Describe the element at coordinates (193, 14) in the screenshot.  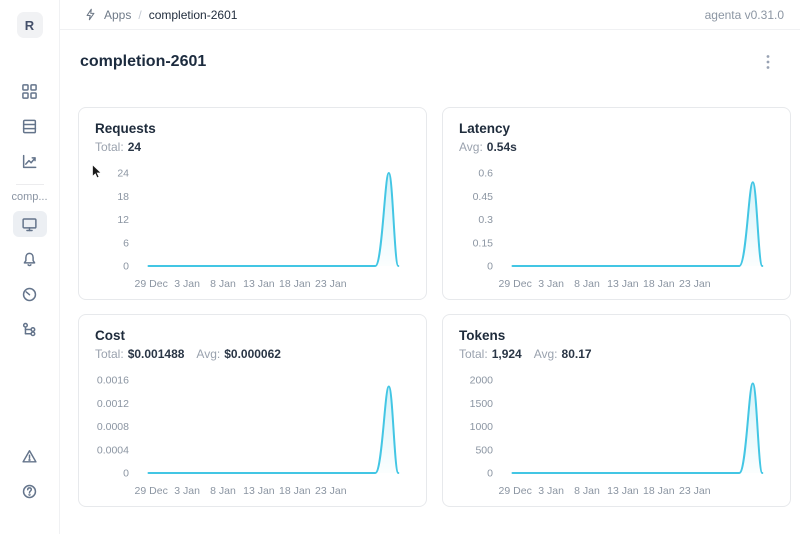
I see `breadcrumb-current: completion-2601` at that location.